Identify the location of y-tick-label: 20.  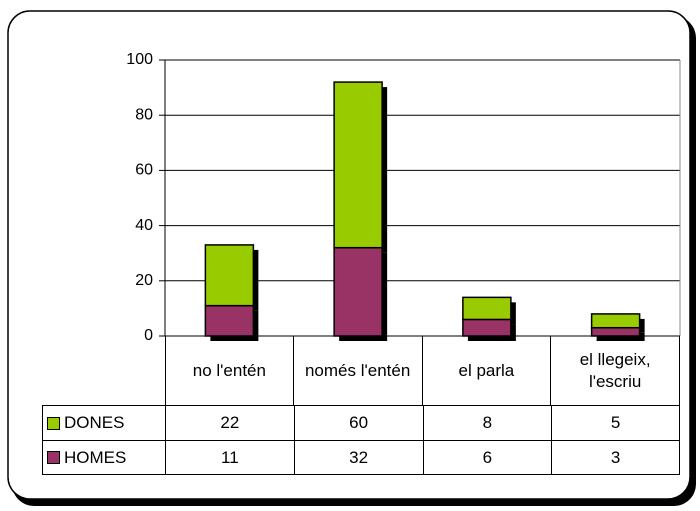
(144, 280).